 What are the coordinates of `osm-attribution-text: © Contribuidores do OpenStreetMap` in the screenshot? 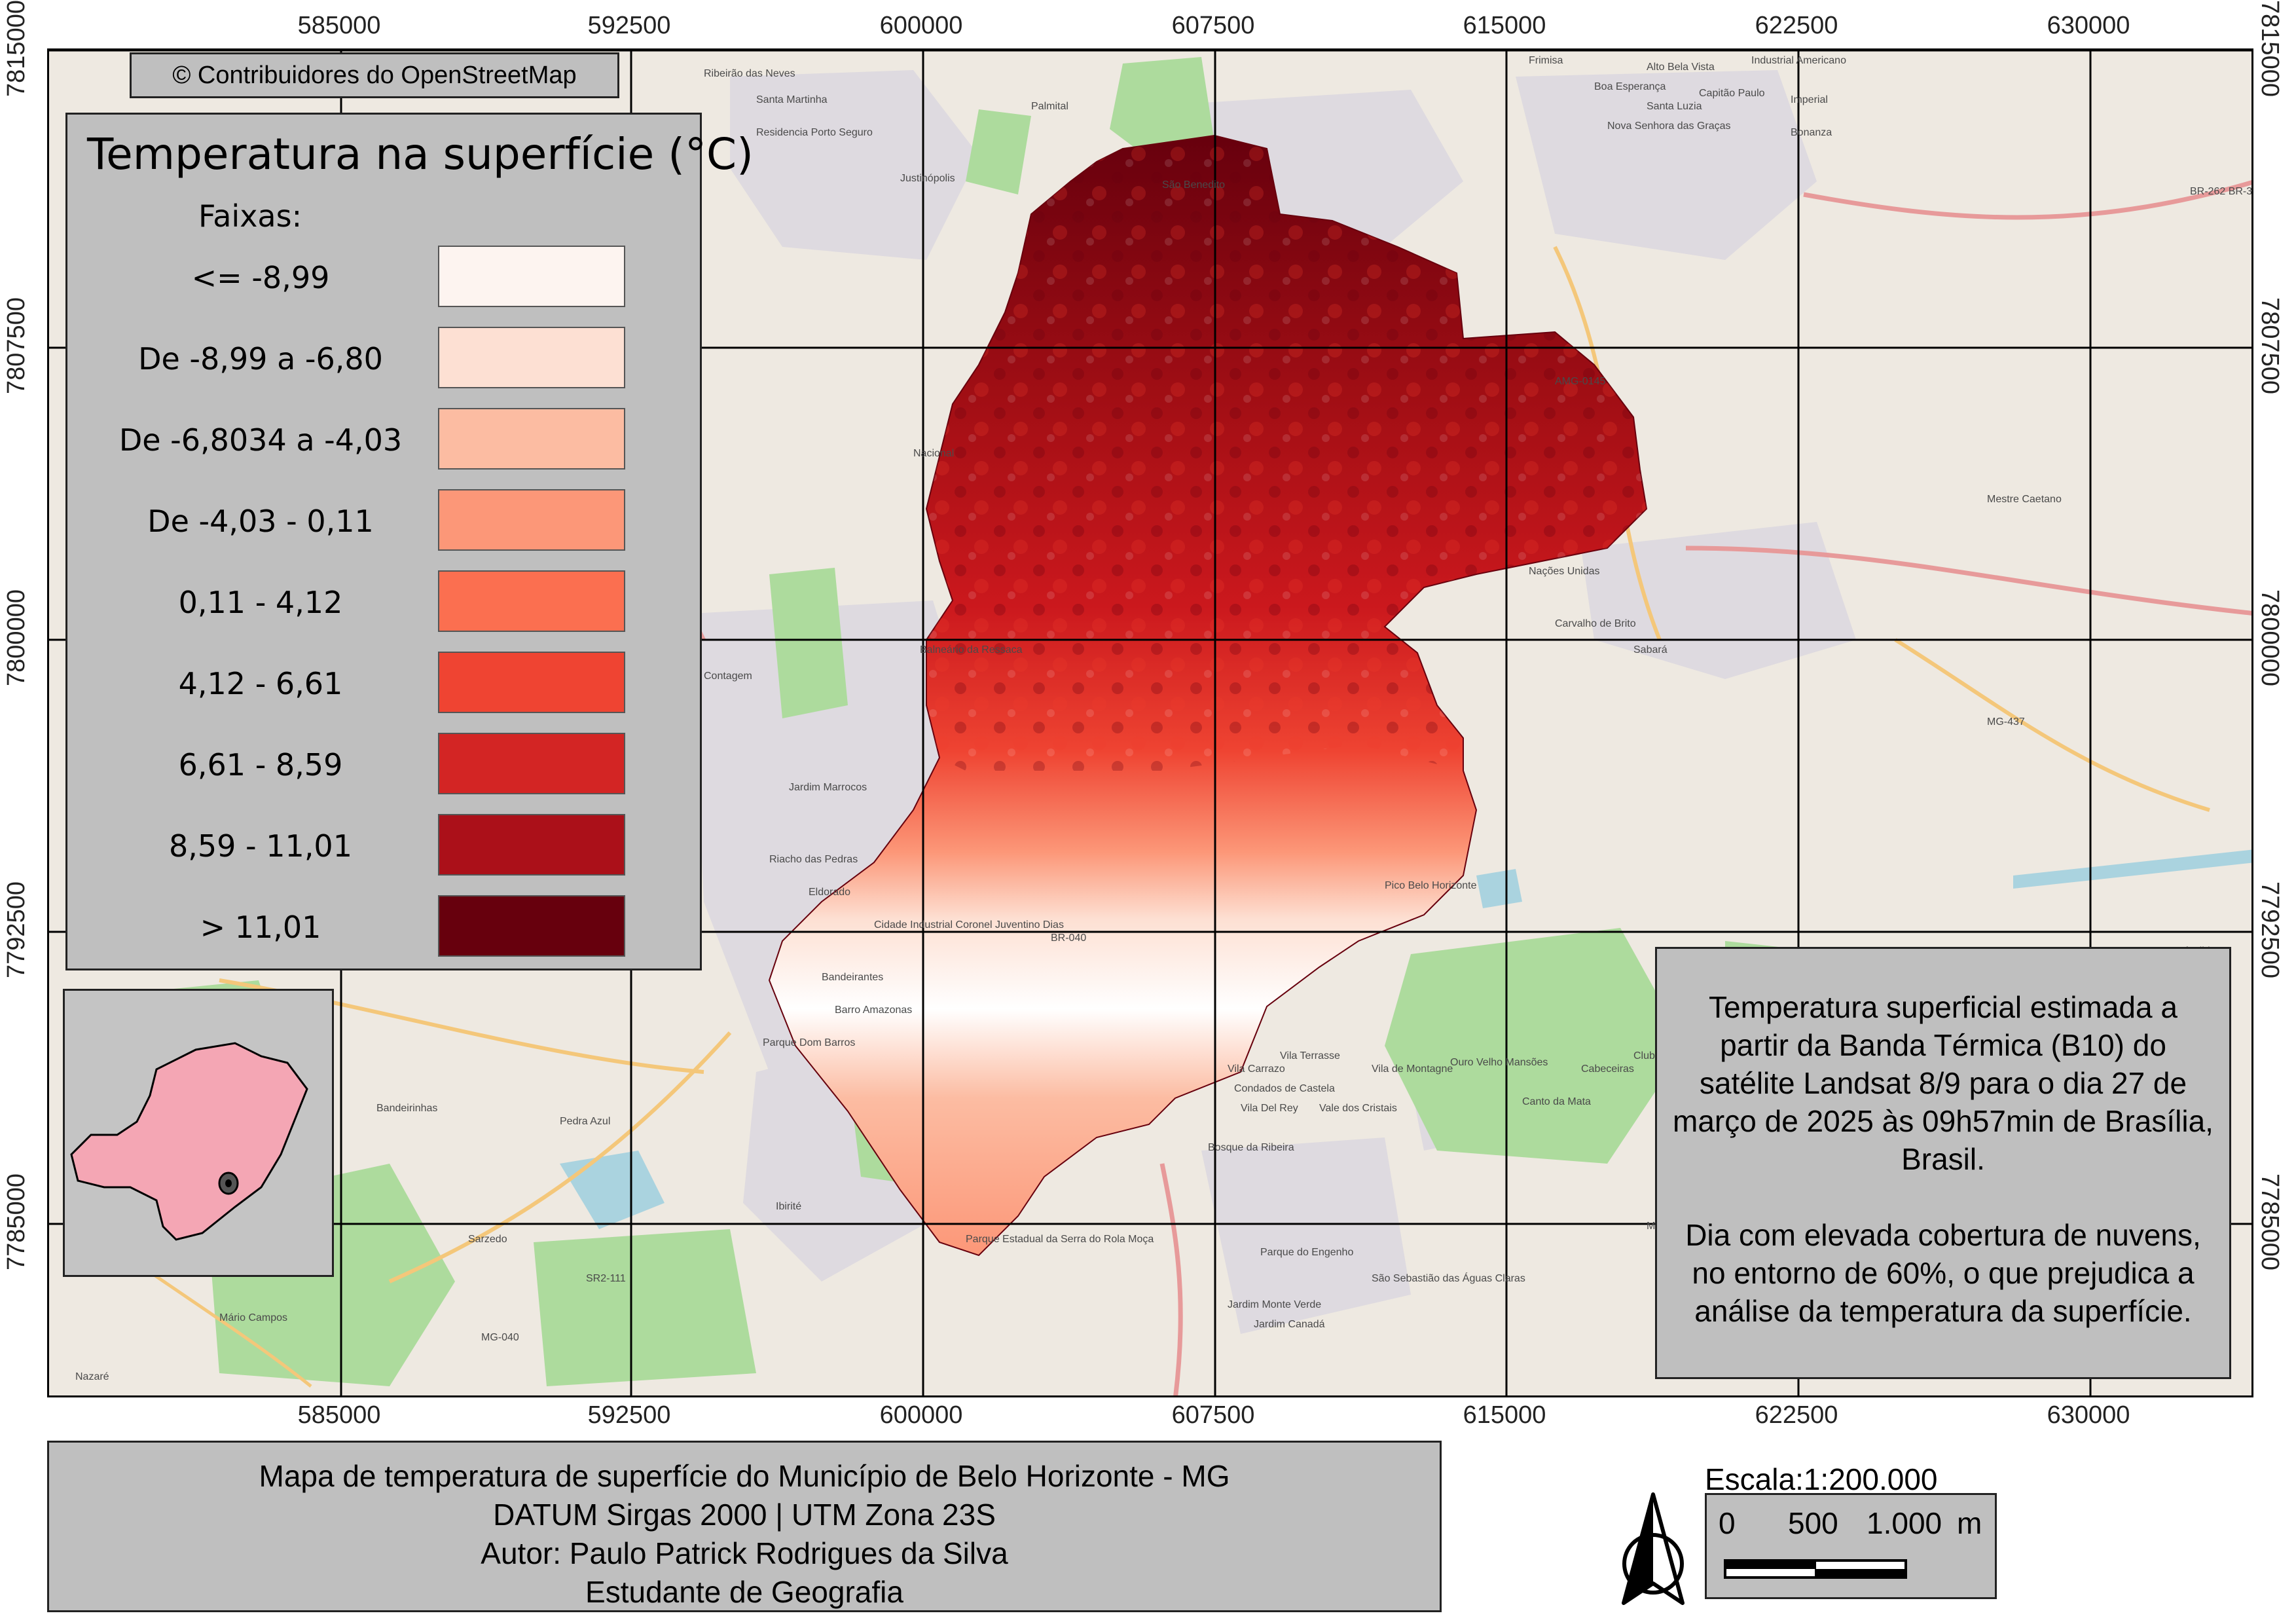 It's located at (374, 75).